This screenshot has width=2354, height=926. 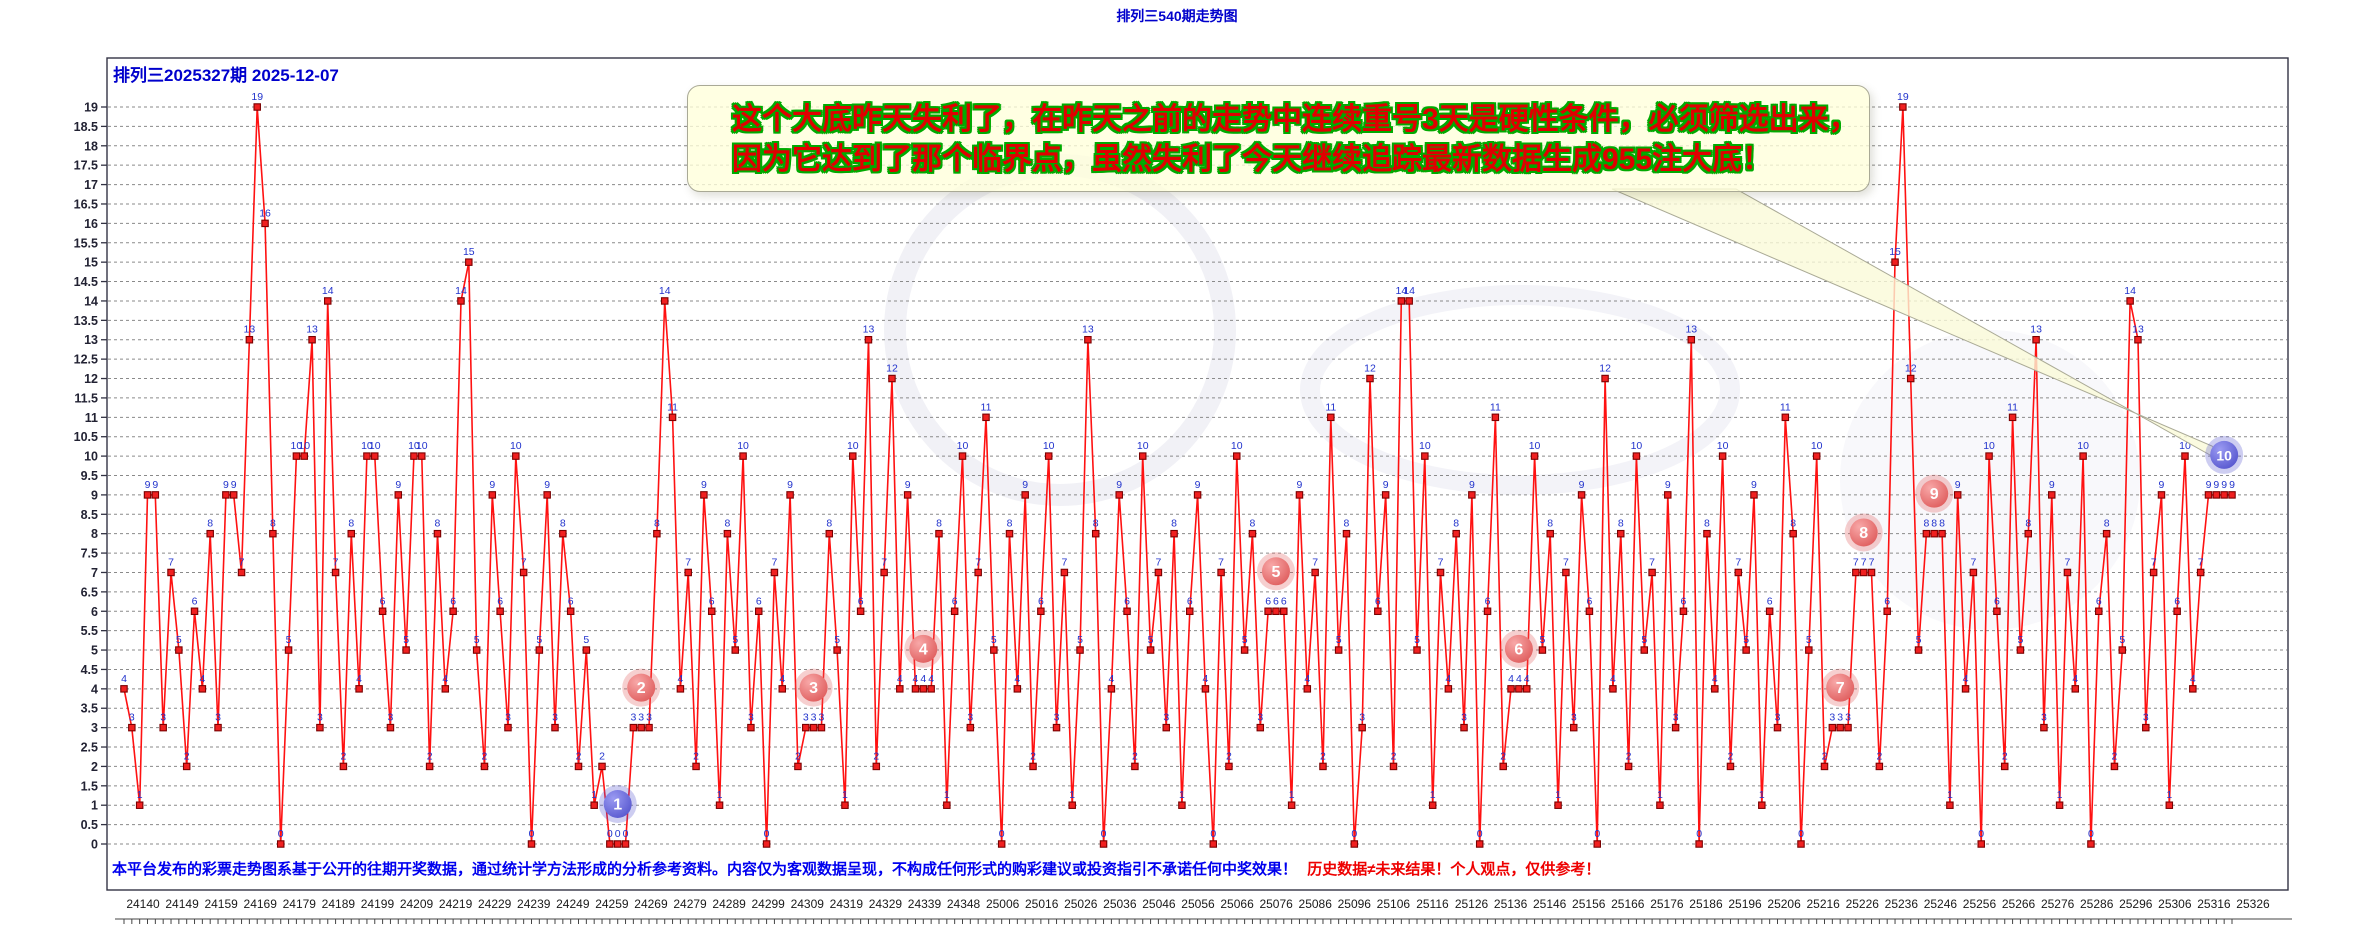 What do you see at coordinates (91, 108) in the screenshot?
I see `y-tick-label: 19` at bounding box center [91, 108].